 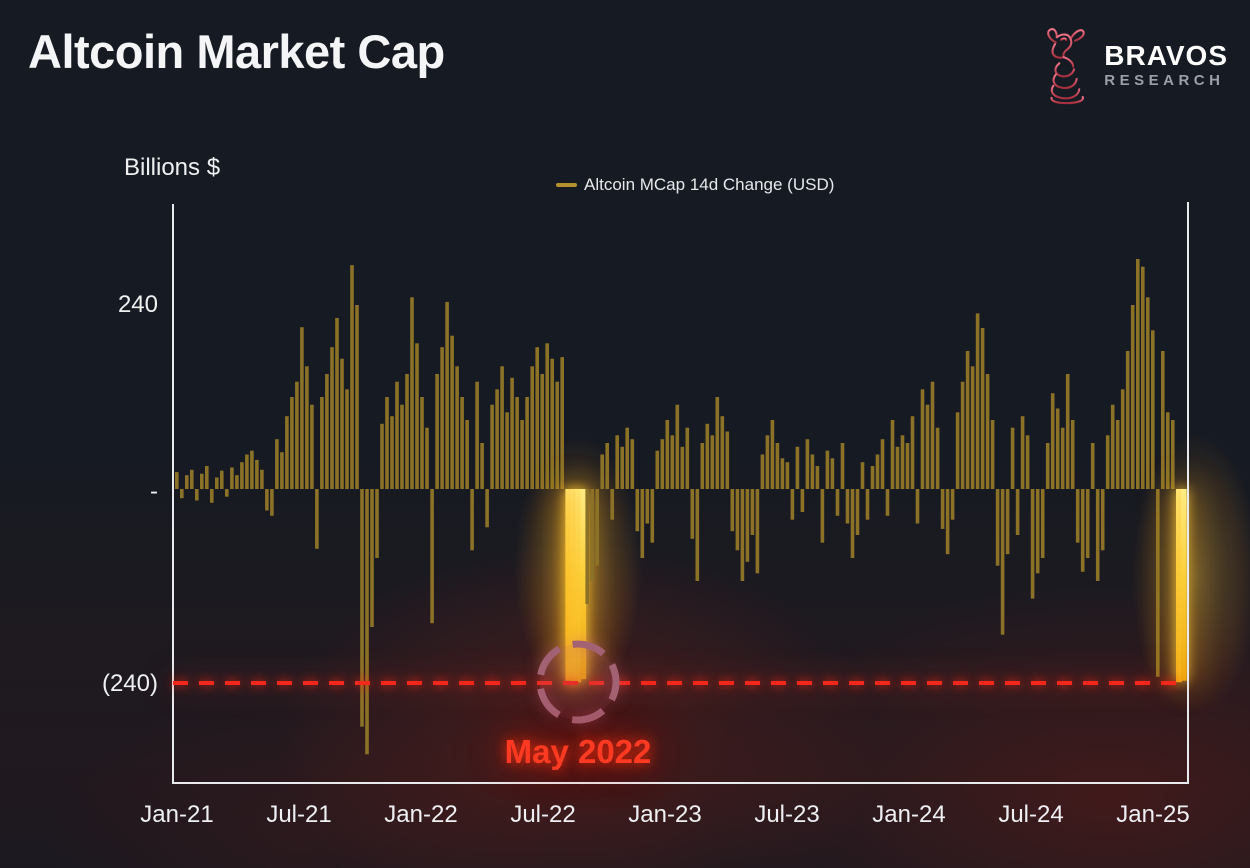 I want to click on page-title: Altcoin Market Cap, so click(x=236, y=51).